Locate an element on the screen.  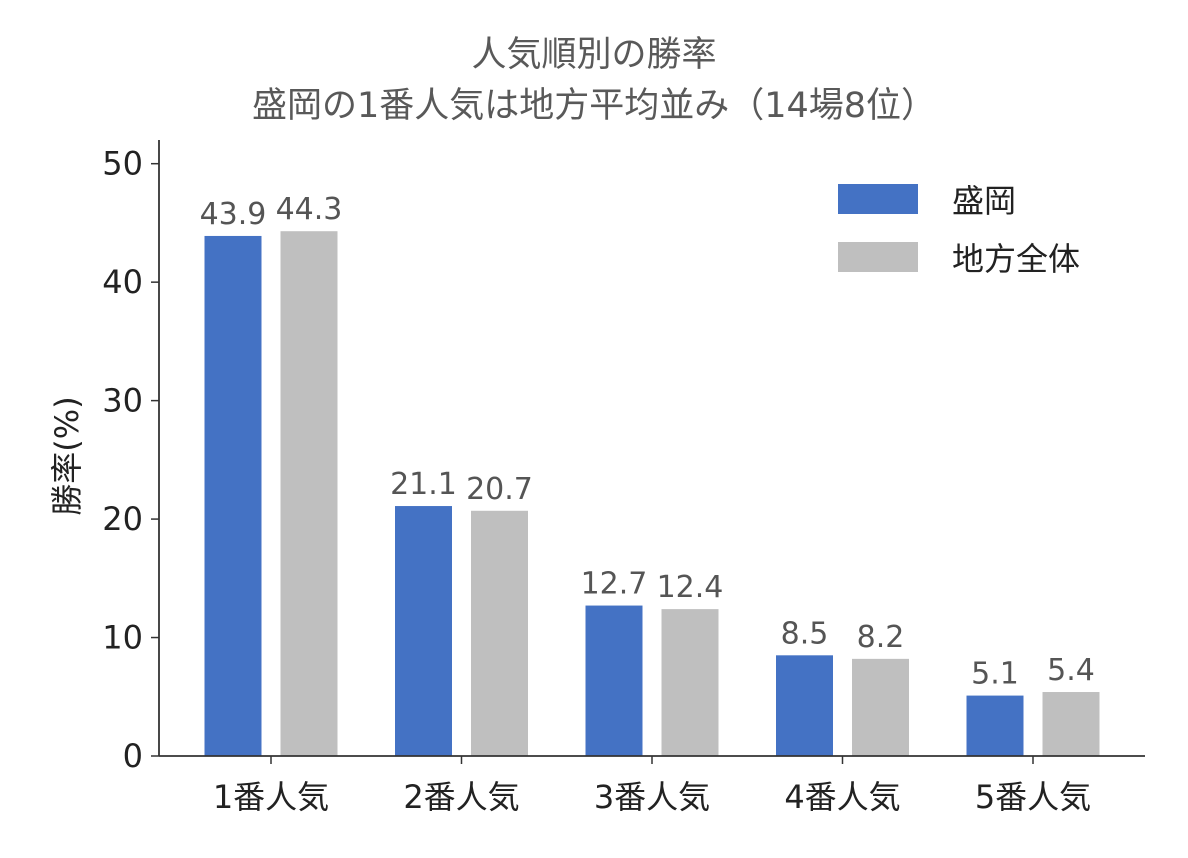
chart-title: 人気順別の勝率 is located at coordinates (594, 55).